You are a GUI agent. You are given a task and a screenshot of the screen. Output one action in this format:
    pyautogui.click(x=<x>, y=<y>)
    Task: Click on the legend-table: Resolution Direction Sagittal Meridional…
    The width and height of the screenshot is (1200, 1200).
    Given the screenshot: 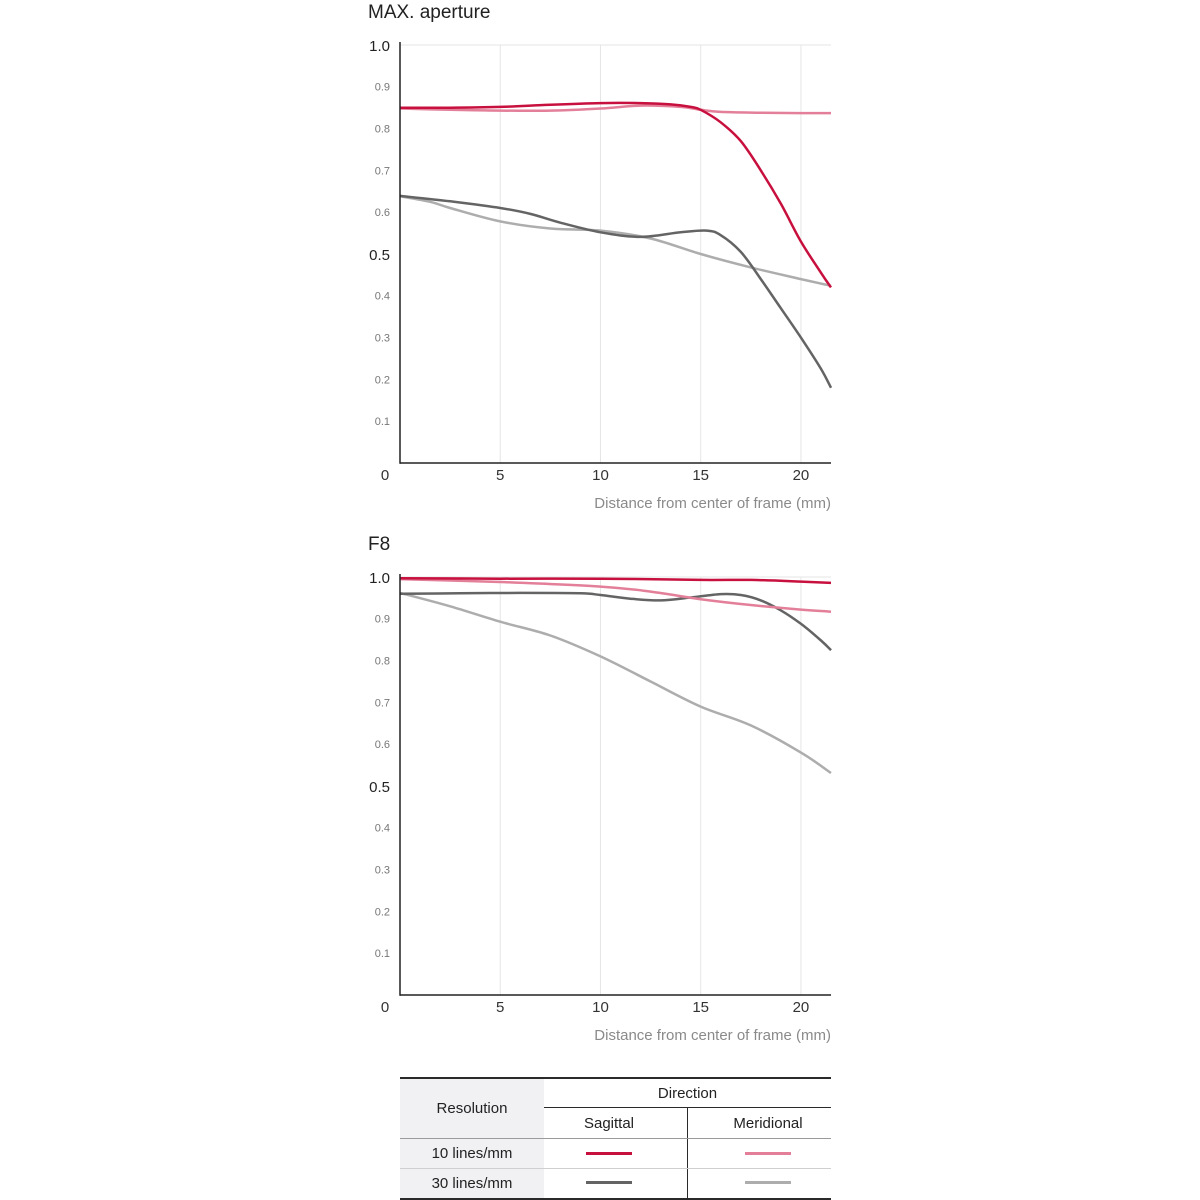 What is the action you would take?
    pyautogui.click(x=615, y=1138)
    